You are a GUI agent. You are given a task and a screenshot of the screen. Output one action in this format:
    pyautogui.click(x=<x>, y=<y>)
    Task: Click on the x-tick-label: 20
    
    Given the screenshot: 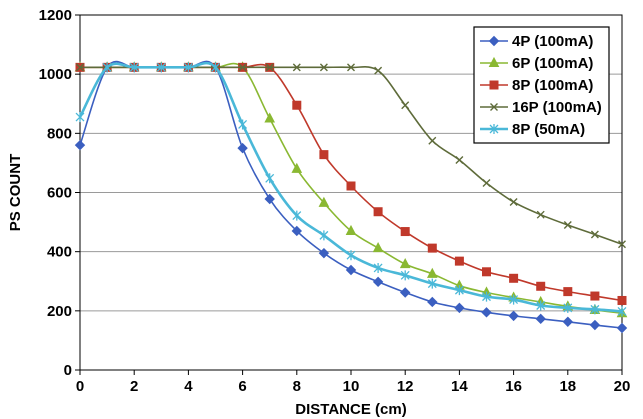 What is the action you would take?
    pyautogui.click(x=622, y=386)
    